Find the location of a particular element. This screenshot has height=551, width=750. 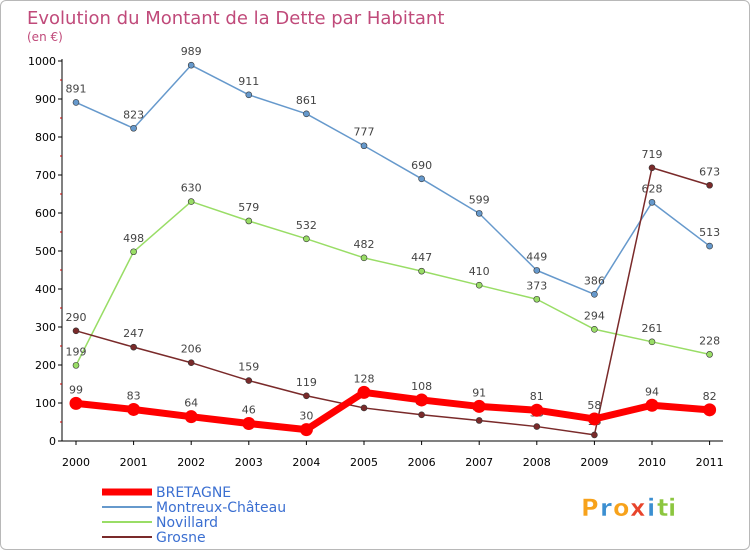

data-label: 482 is located at coordinates (364, 244).